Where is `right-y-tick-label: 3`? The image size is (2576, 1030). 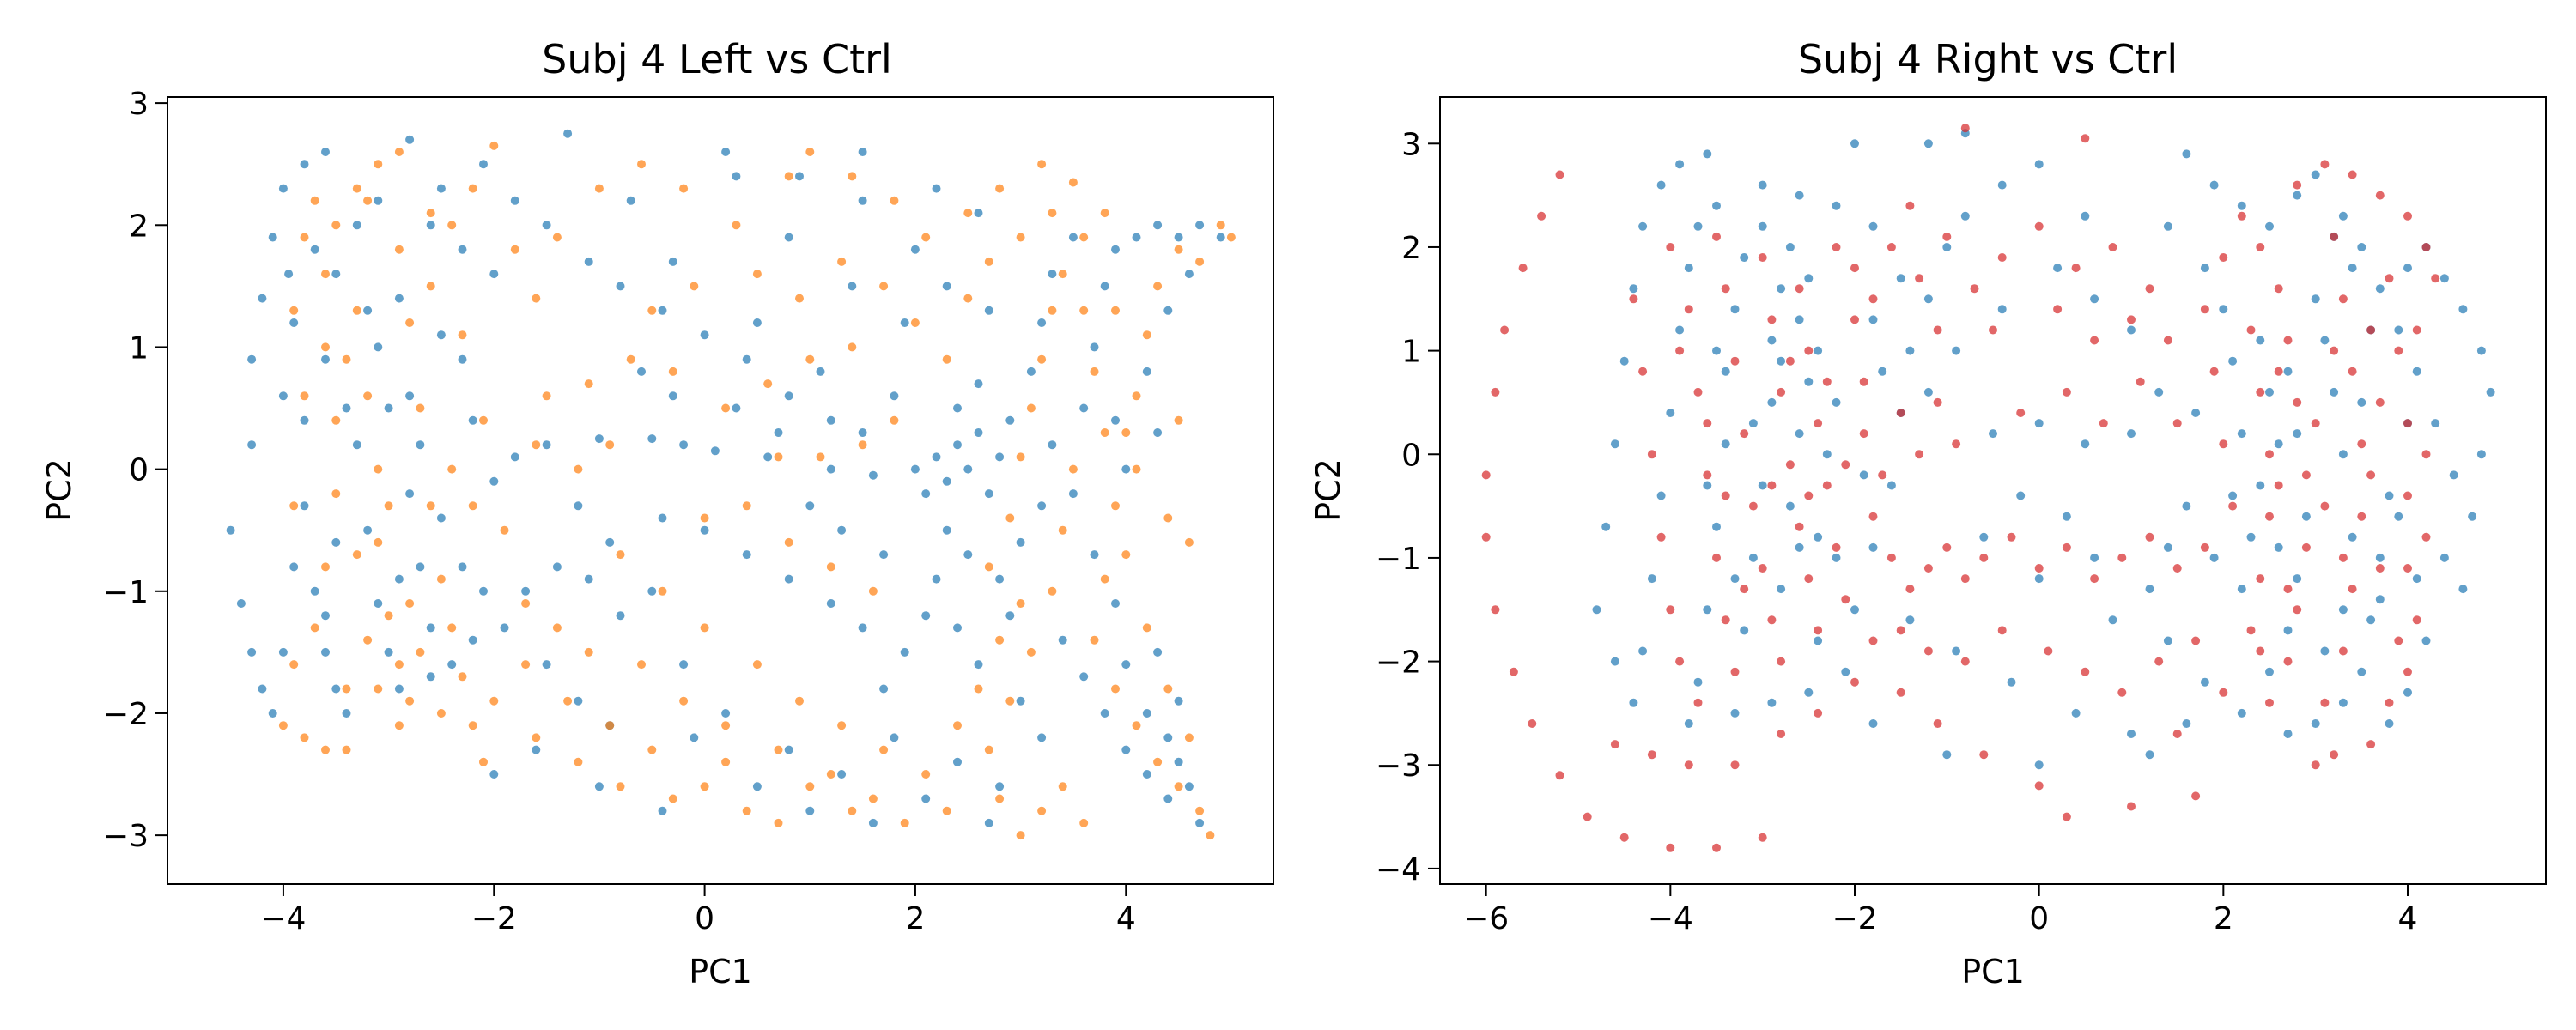
right-y-tick-label: 3 is located at coordinates (1411, 144).